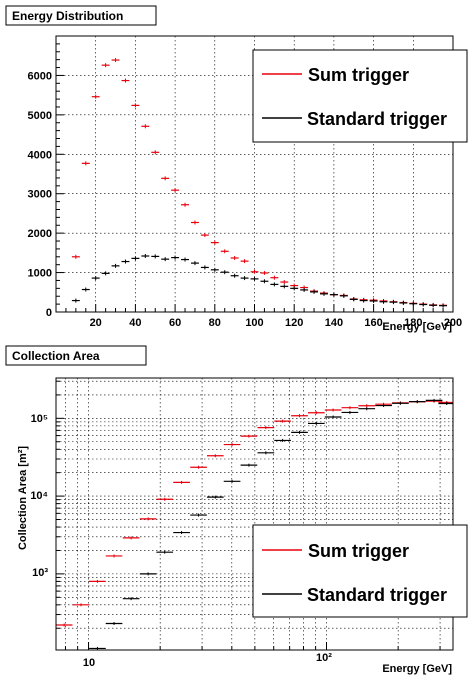 The image size is (470, 681). Describe the element at coordinates (40, 234) in the screenshot. I see `y-tick-label: 2000` at that location.